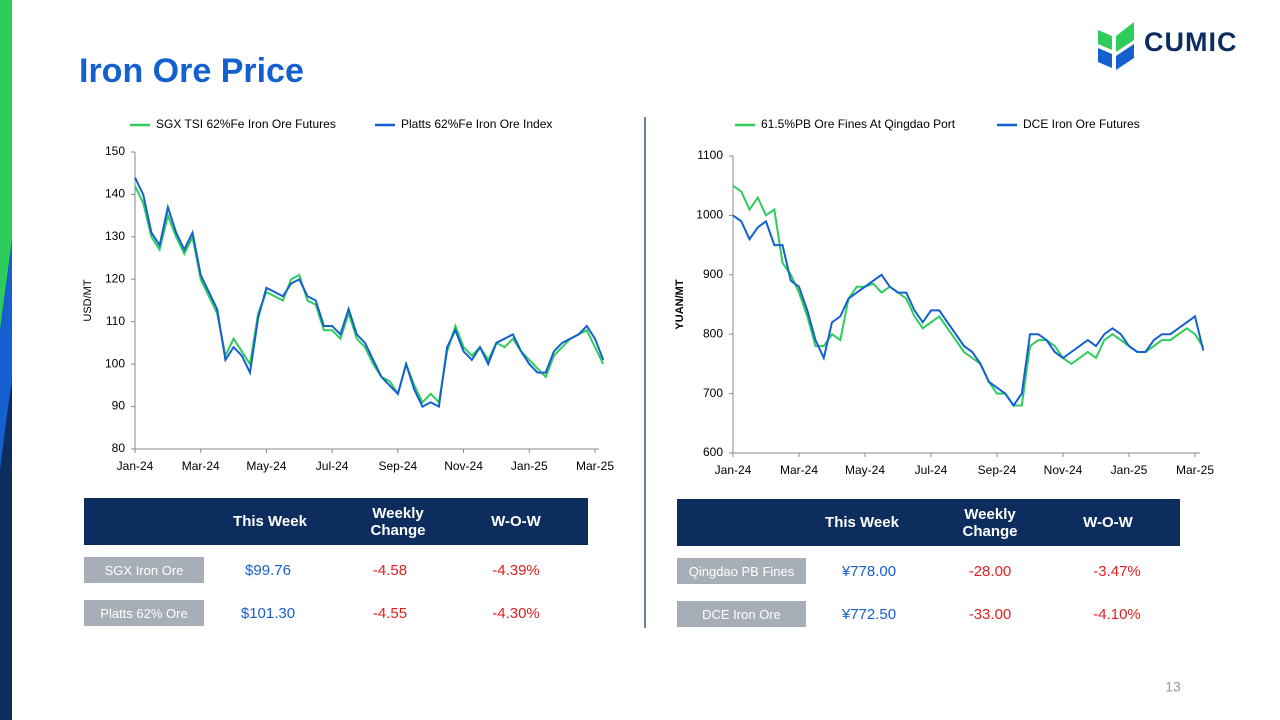 The height and width of the screenshot is (720, 1280). What do you see at coordinates (713, 452) in the screenshot?
I see `y-tick-label: 600` at bounding box center [713, 452].